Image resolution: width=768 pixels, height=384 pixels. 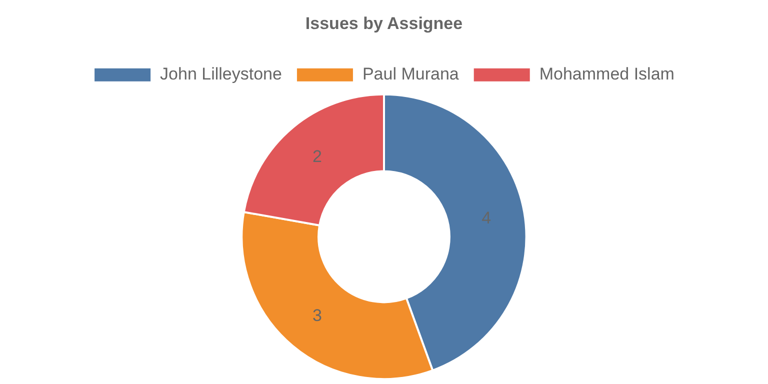 What do you see at coordinates (606, 74) in the screenshot?
I see `legend-label: Mohammed Islam` at bounding box center [606, 74].